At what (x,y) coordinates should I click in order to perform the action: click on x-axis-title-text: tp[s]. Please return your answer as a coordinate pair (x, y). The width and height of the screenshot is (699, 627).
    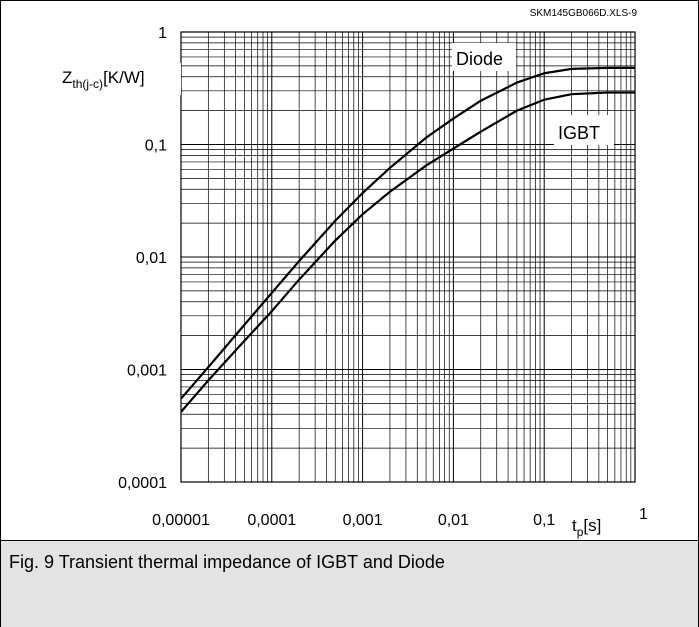
    Looking at the image, I should click on (586, 527).